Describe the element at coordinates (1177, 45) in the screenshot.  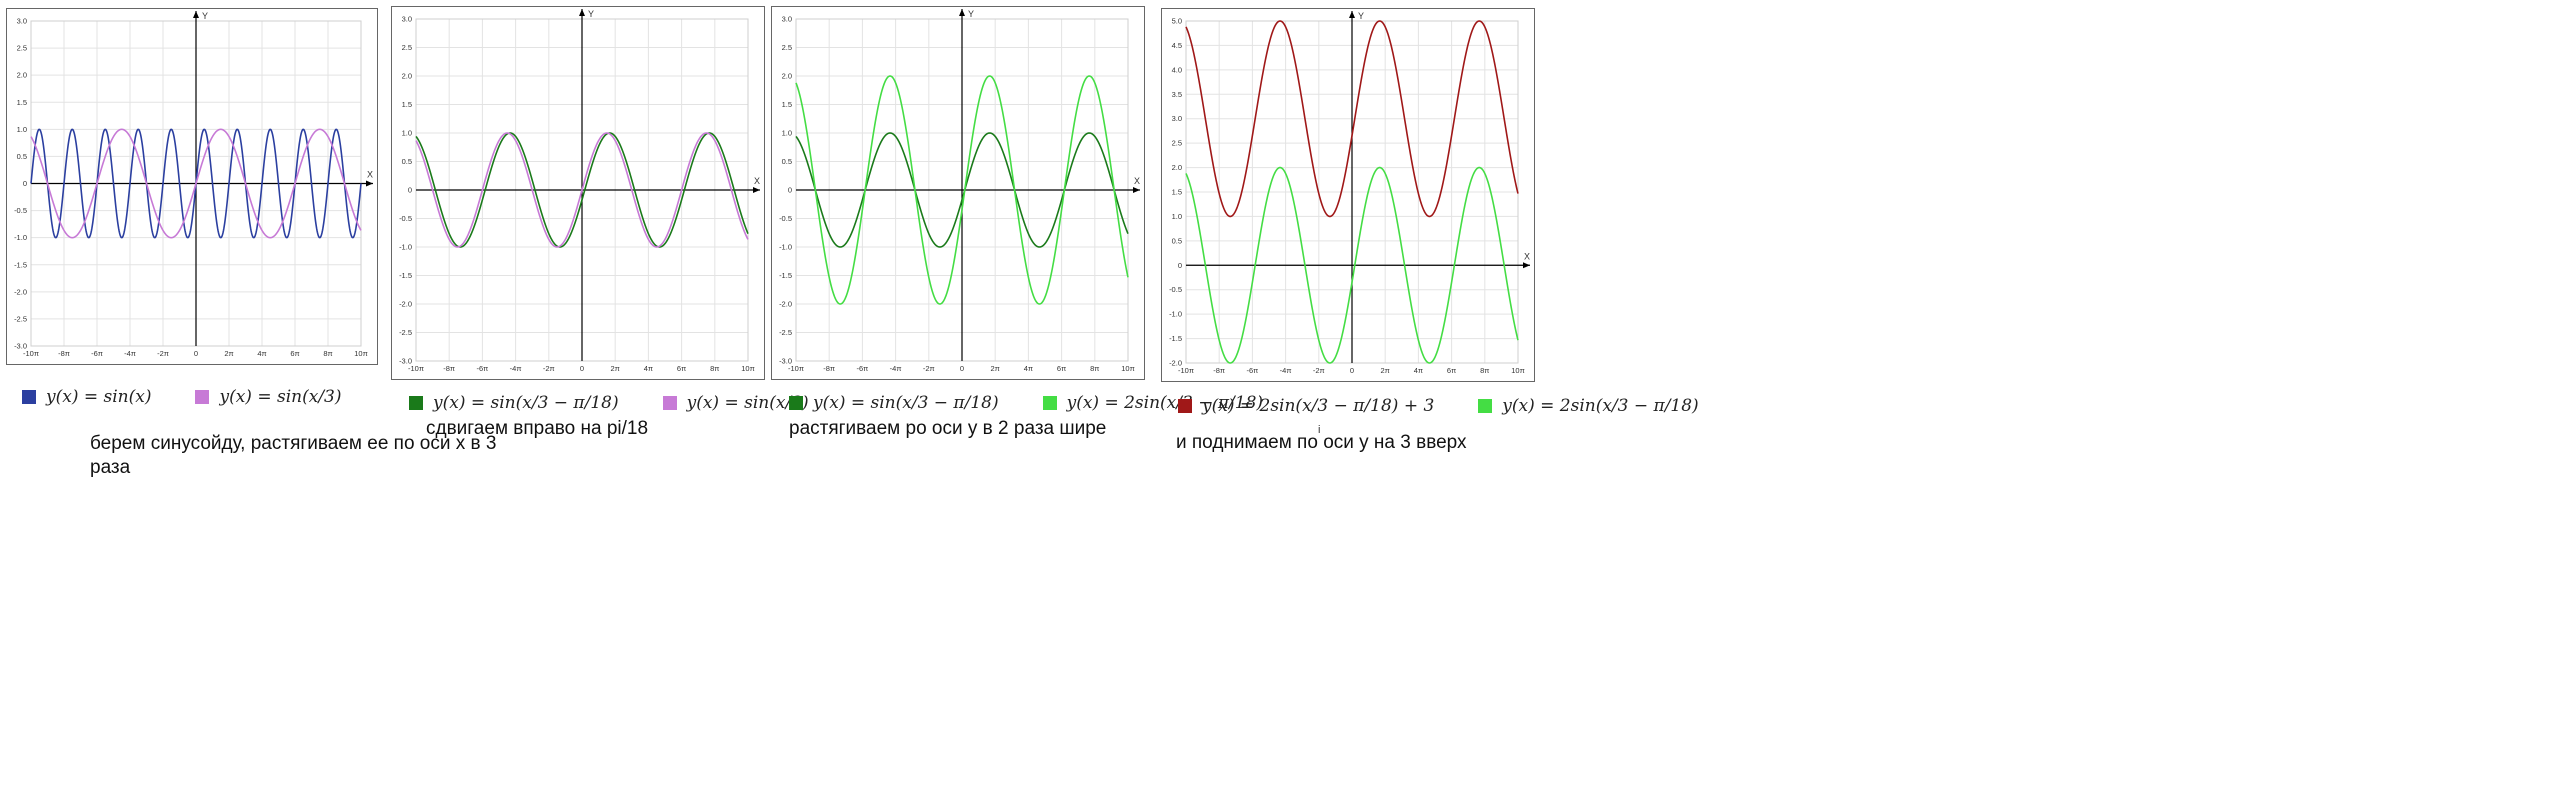
I see `y-tick-label: 4.5` at that location.